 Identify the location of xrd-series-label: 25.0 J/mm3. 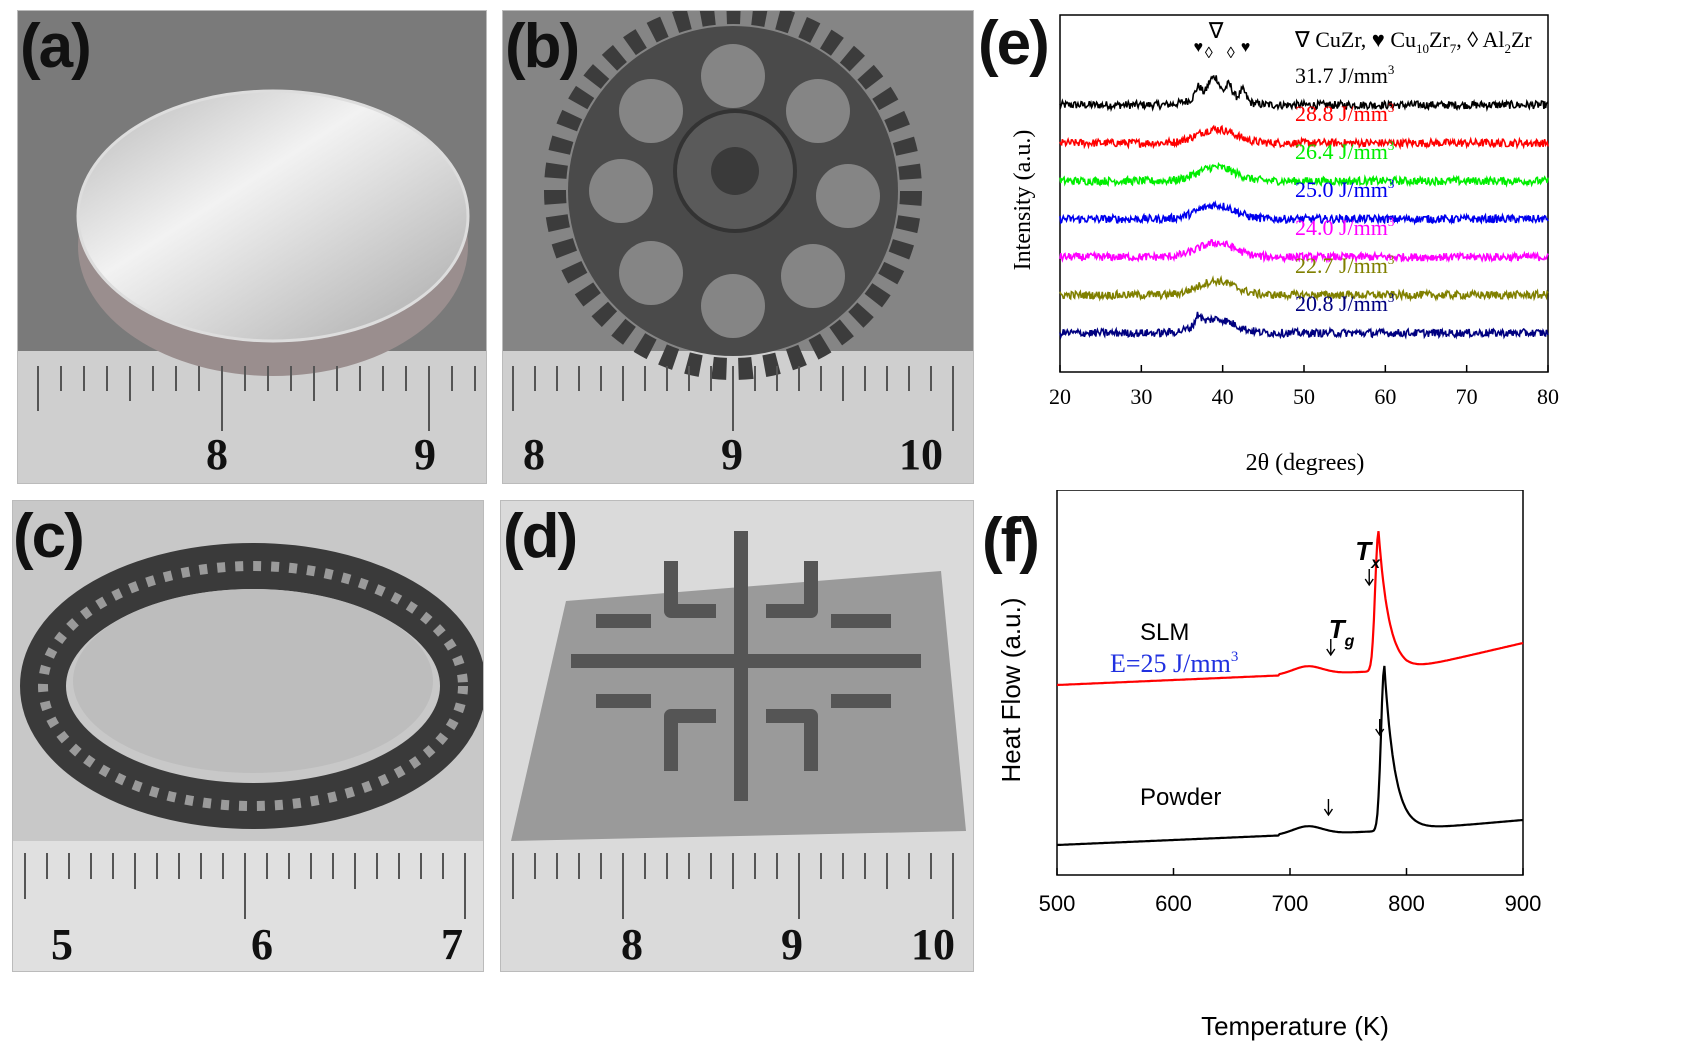
(1344, 189).